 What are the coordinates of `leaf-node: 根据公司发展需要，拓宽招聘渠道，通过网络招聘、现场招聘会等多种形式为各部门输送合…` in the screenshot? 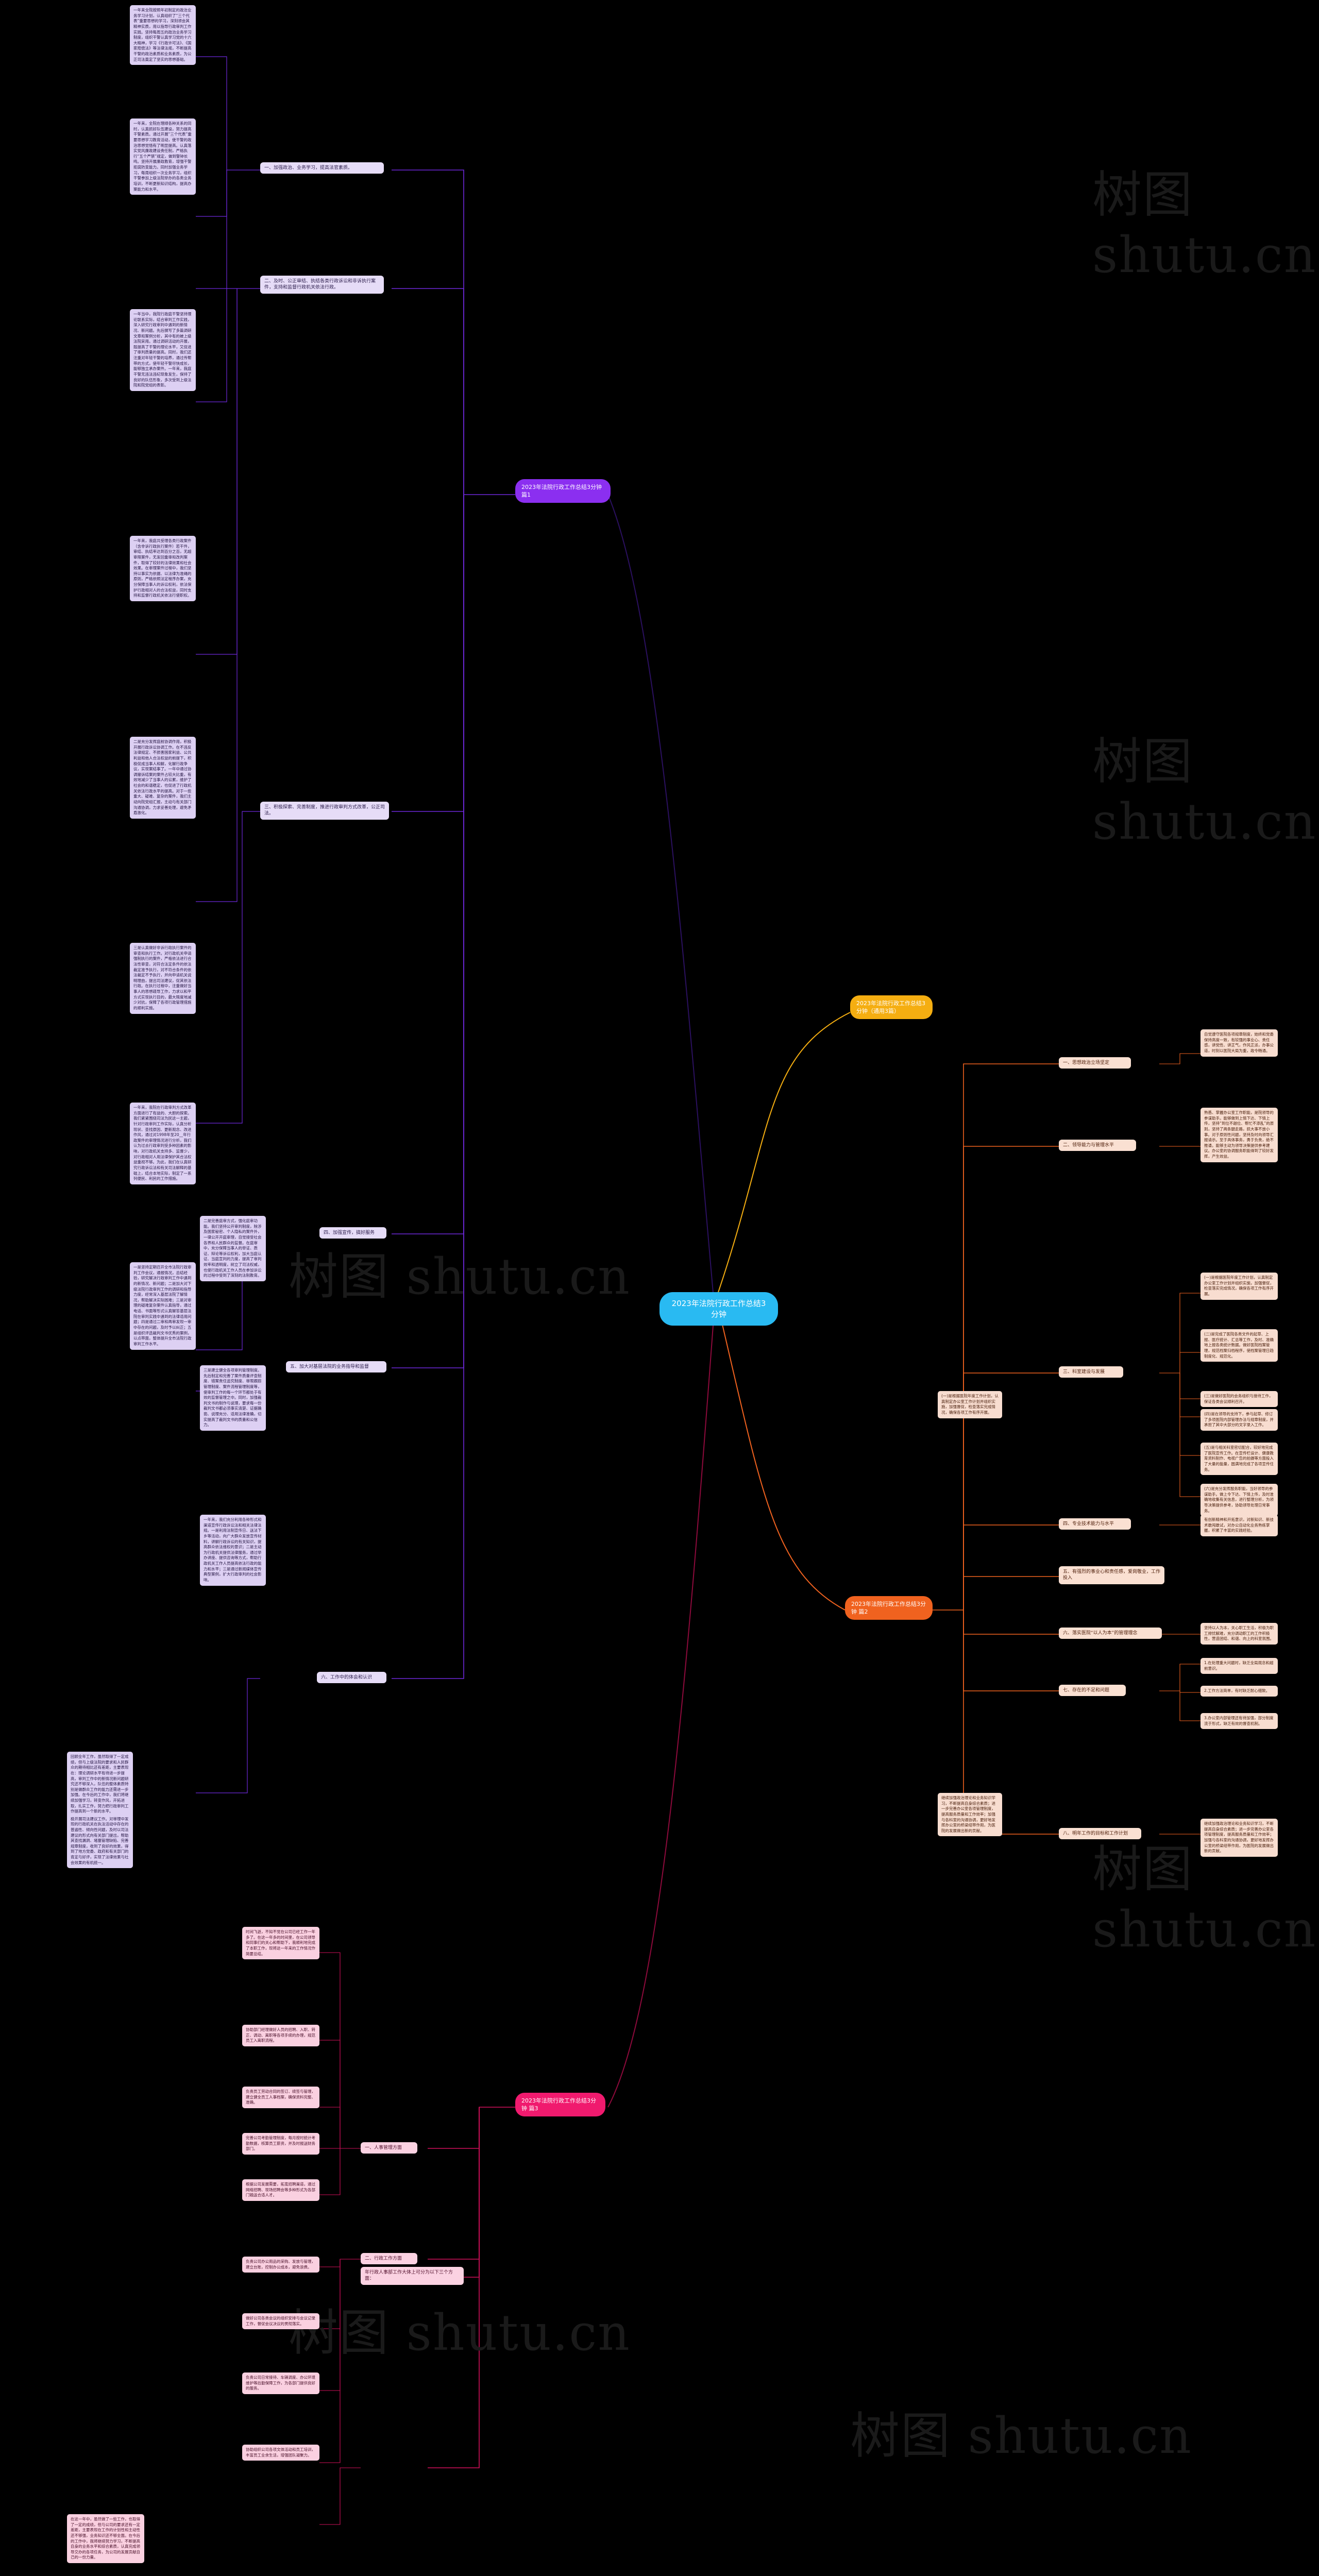 It's located at (280, 2190).